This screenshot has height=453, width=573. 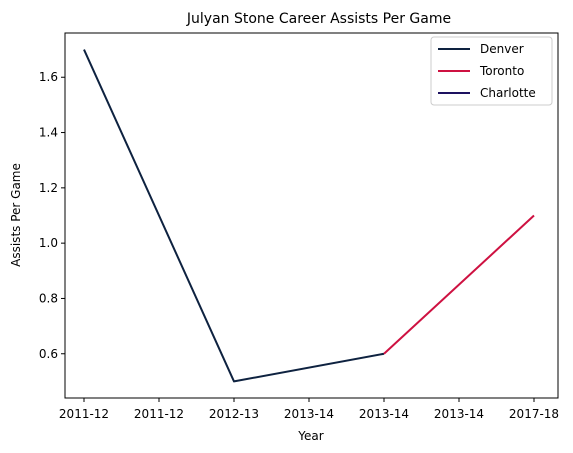 What do you see at coordinates (48, 243) in the screenshot?
I see `y-tick-label: 1.0` at bounding box center [48, 243].